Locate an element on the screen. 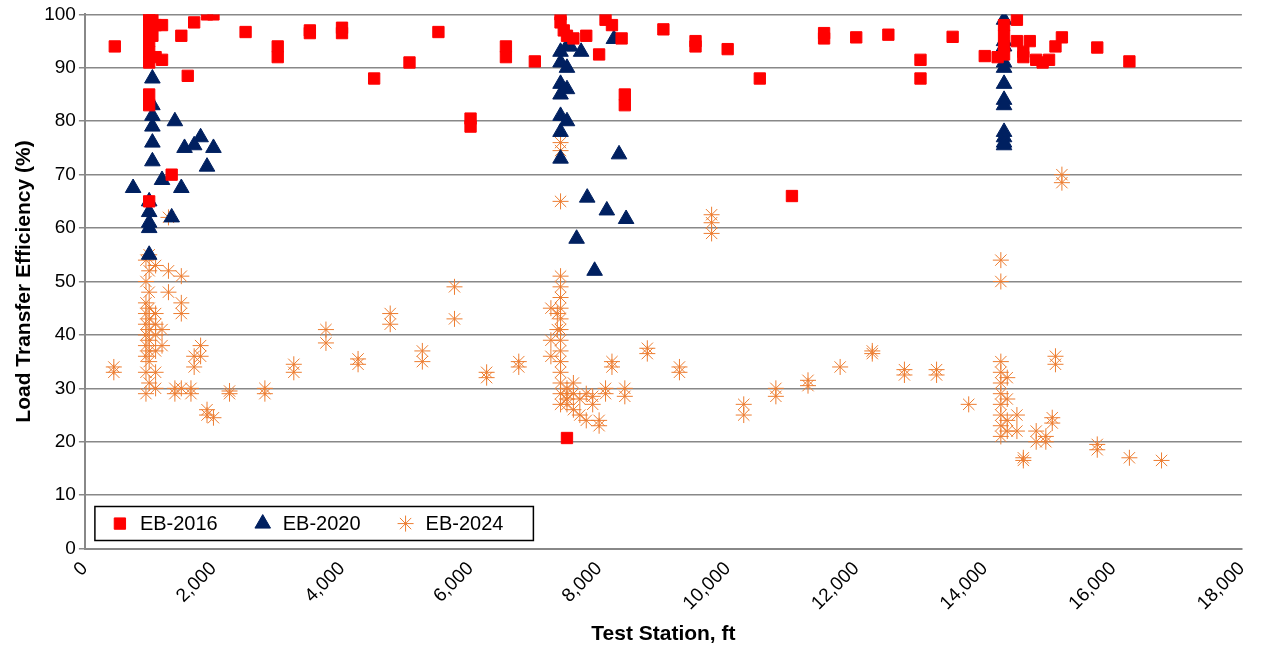 The image size is (1261, 655). y-tick-label: 70 is located at coordinates (65, 173).